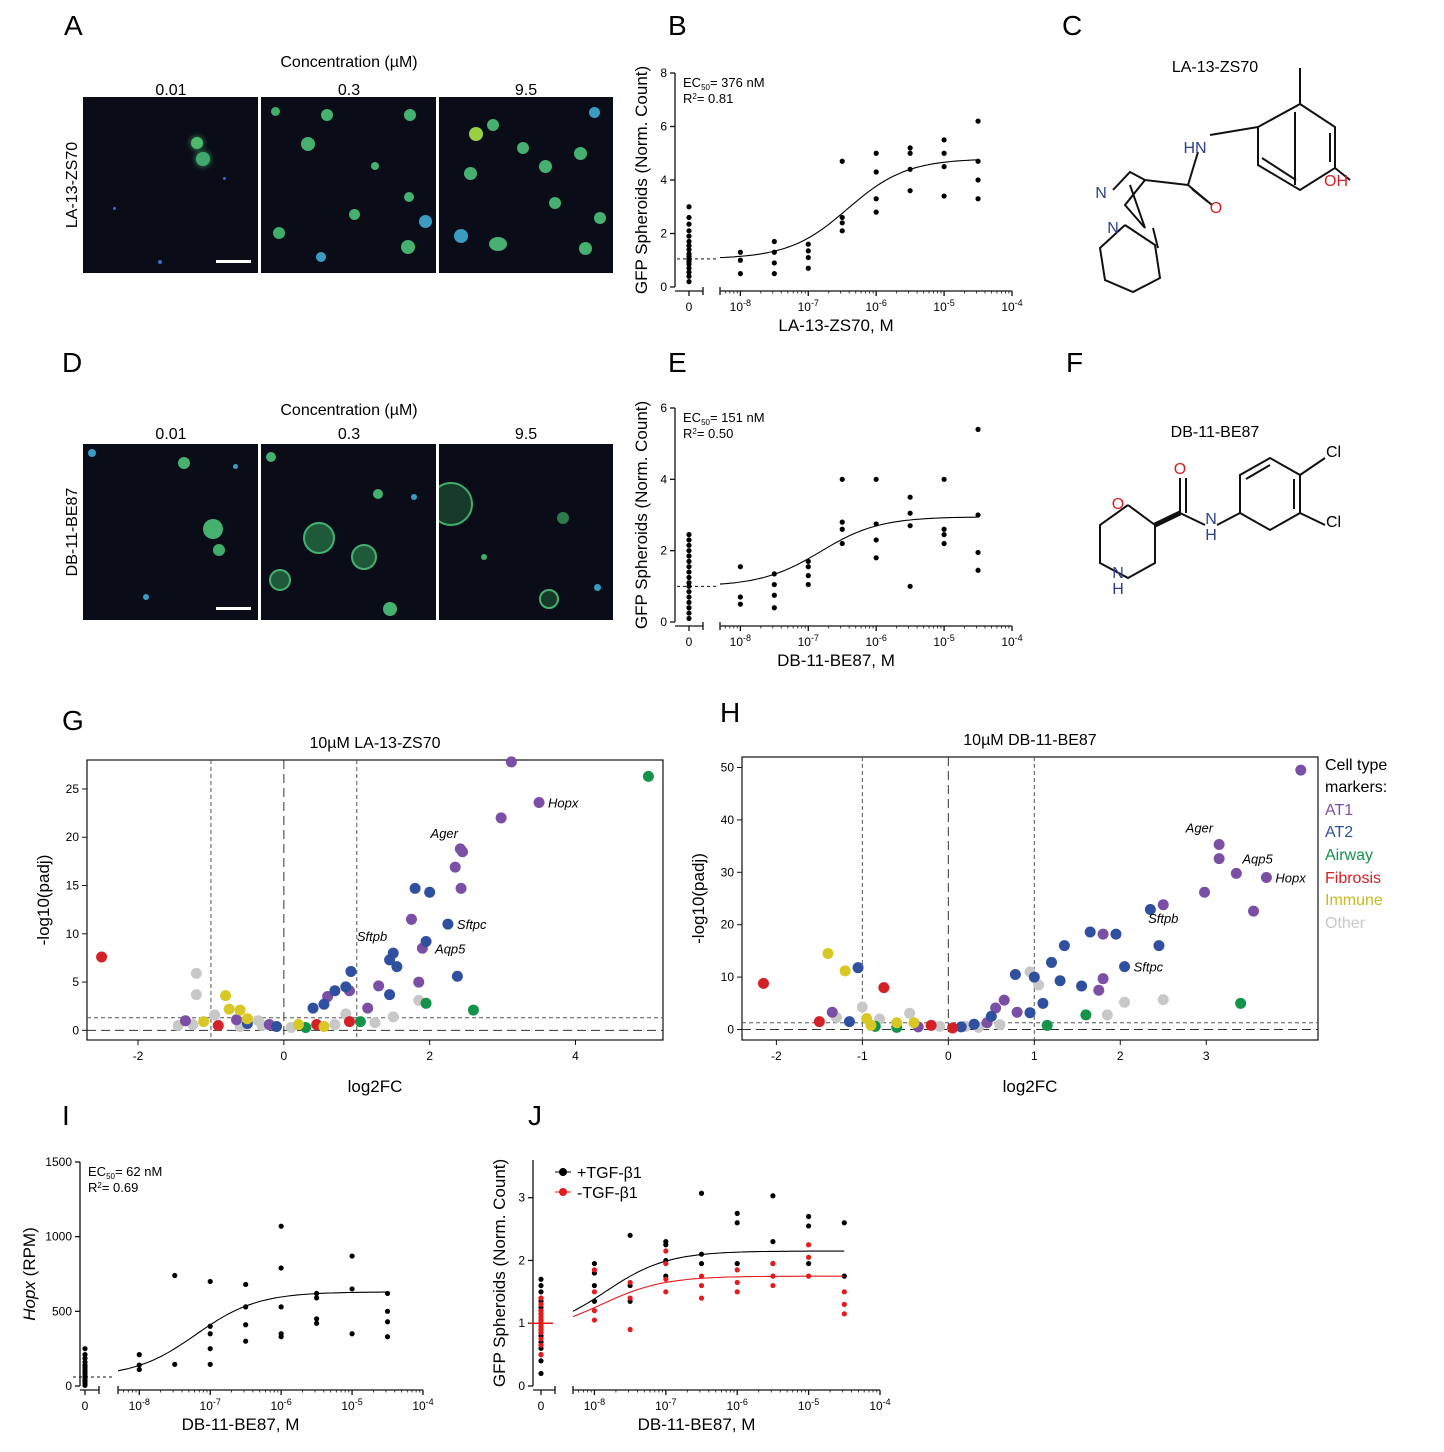  What do you see at coordinates (1345, 923) in the screenshot?
I see `legend-item-other: Other` at bounding box center [1345, 923].